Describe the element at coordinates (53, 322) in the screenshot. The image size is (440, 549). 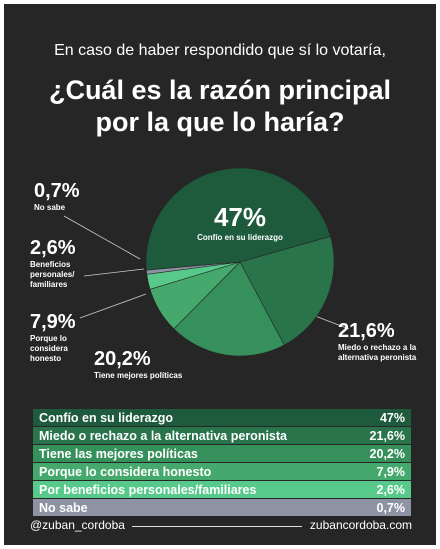
I see `value-label: 7,9%` at that location.